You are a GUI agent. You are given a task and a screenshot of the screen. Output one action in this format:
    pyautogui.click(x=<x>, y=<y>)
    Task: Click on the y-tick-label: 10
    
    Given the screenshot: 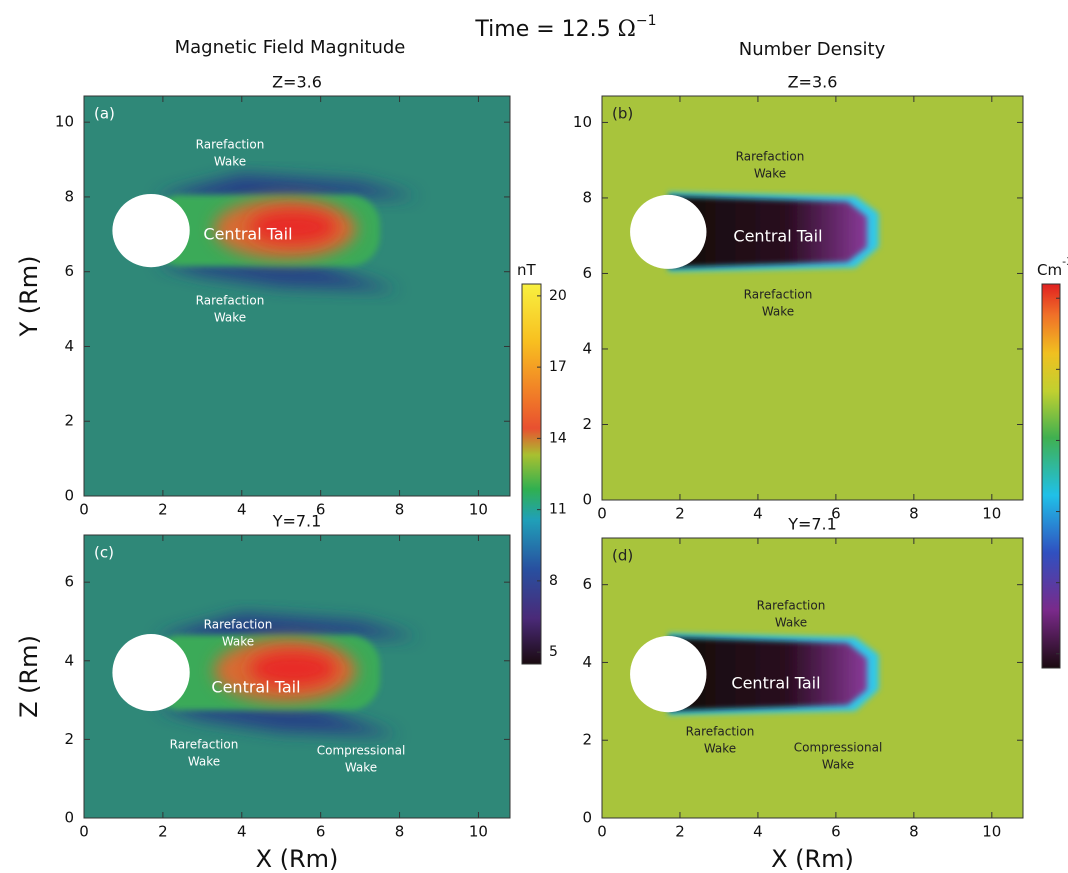 What is the action you would take?
    pyautogui.click(x=64, y=122)
    